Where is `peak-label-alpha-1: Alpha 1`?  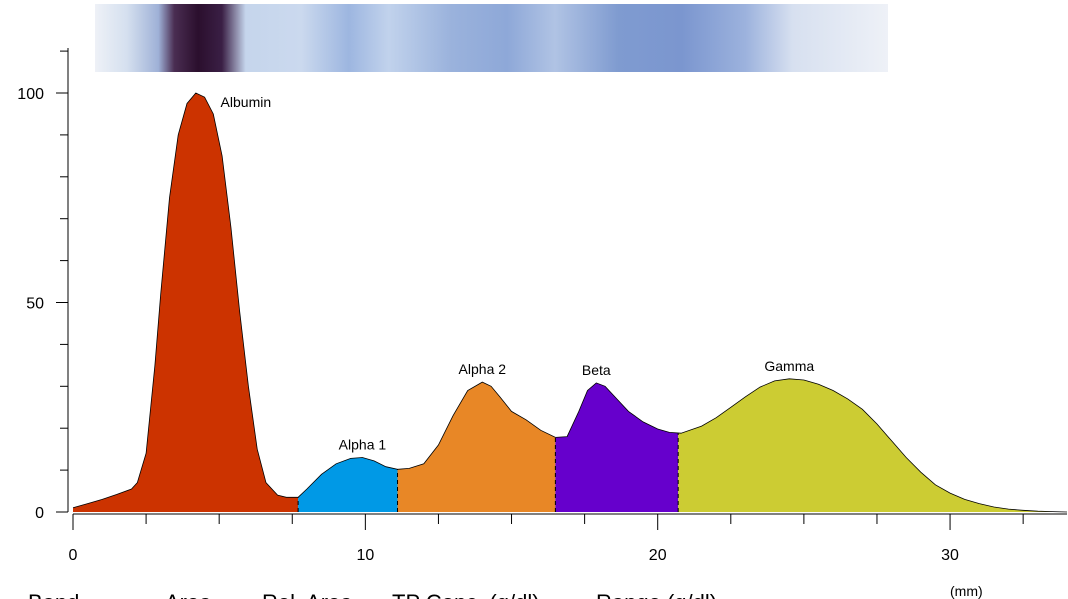
peak-label-alpha-1: Alpha 1 is located at coordinates (363, 445).